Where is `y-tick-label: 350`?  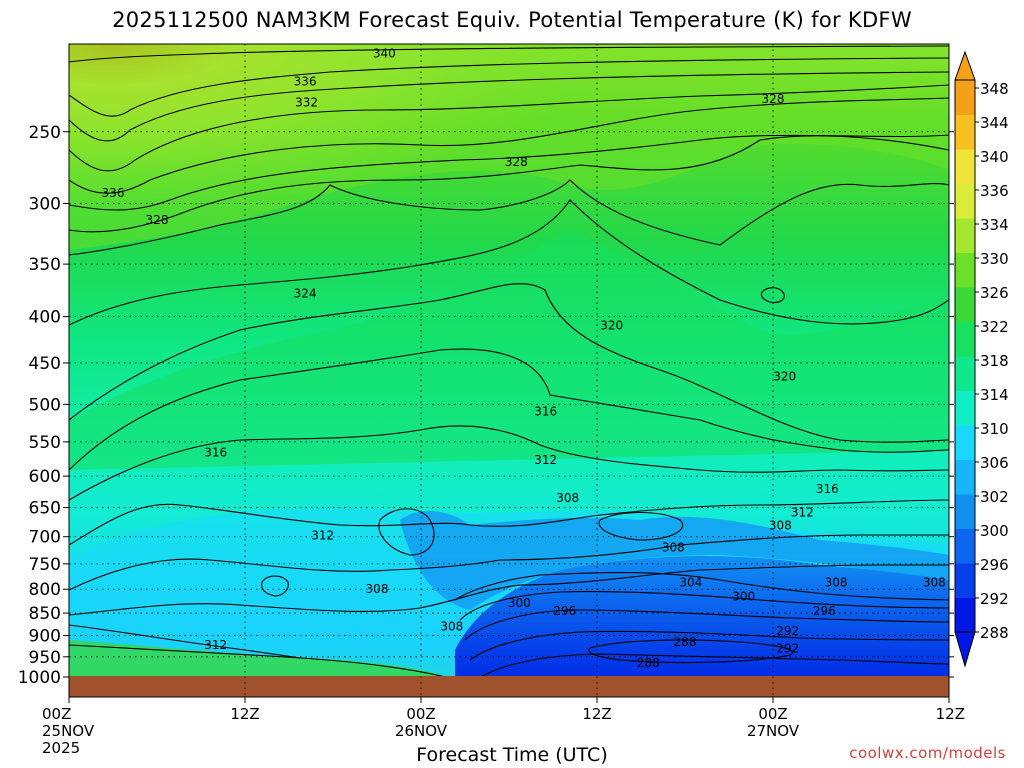 y-tick-label: 350 is located at coordinates (45, 265).